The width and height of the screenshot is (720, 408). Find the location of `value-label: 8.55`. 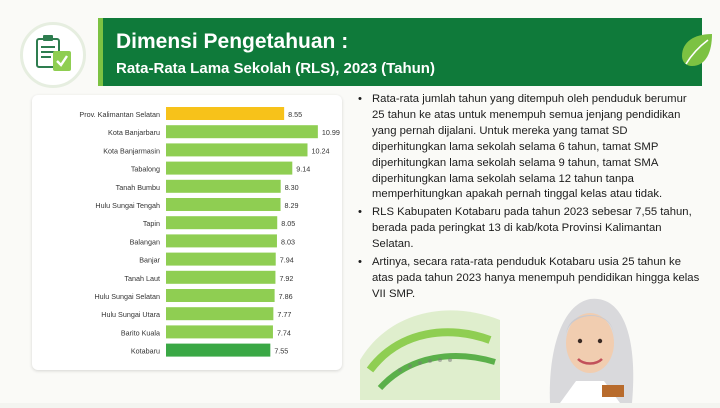

value-label: 8.55 is located at coordinates (295, 114).